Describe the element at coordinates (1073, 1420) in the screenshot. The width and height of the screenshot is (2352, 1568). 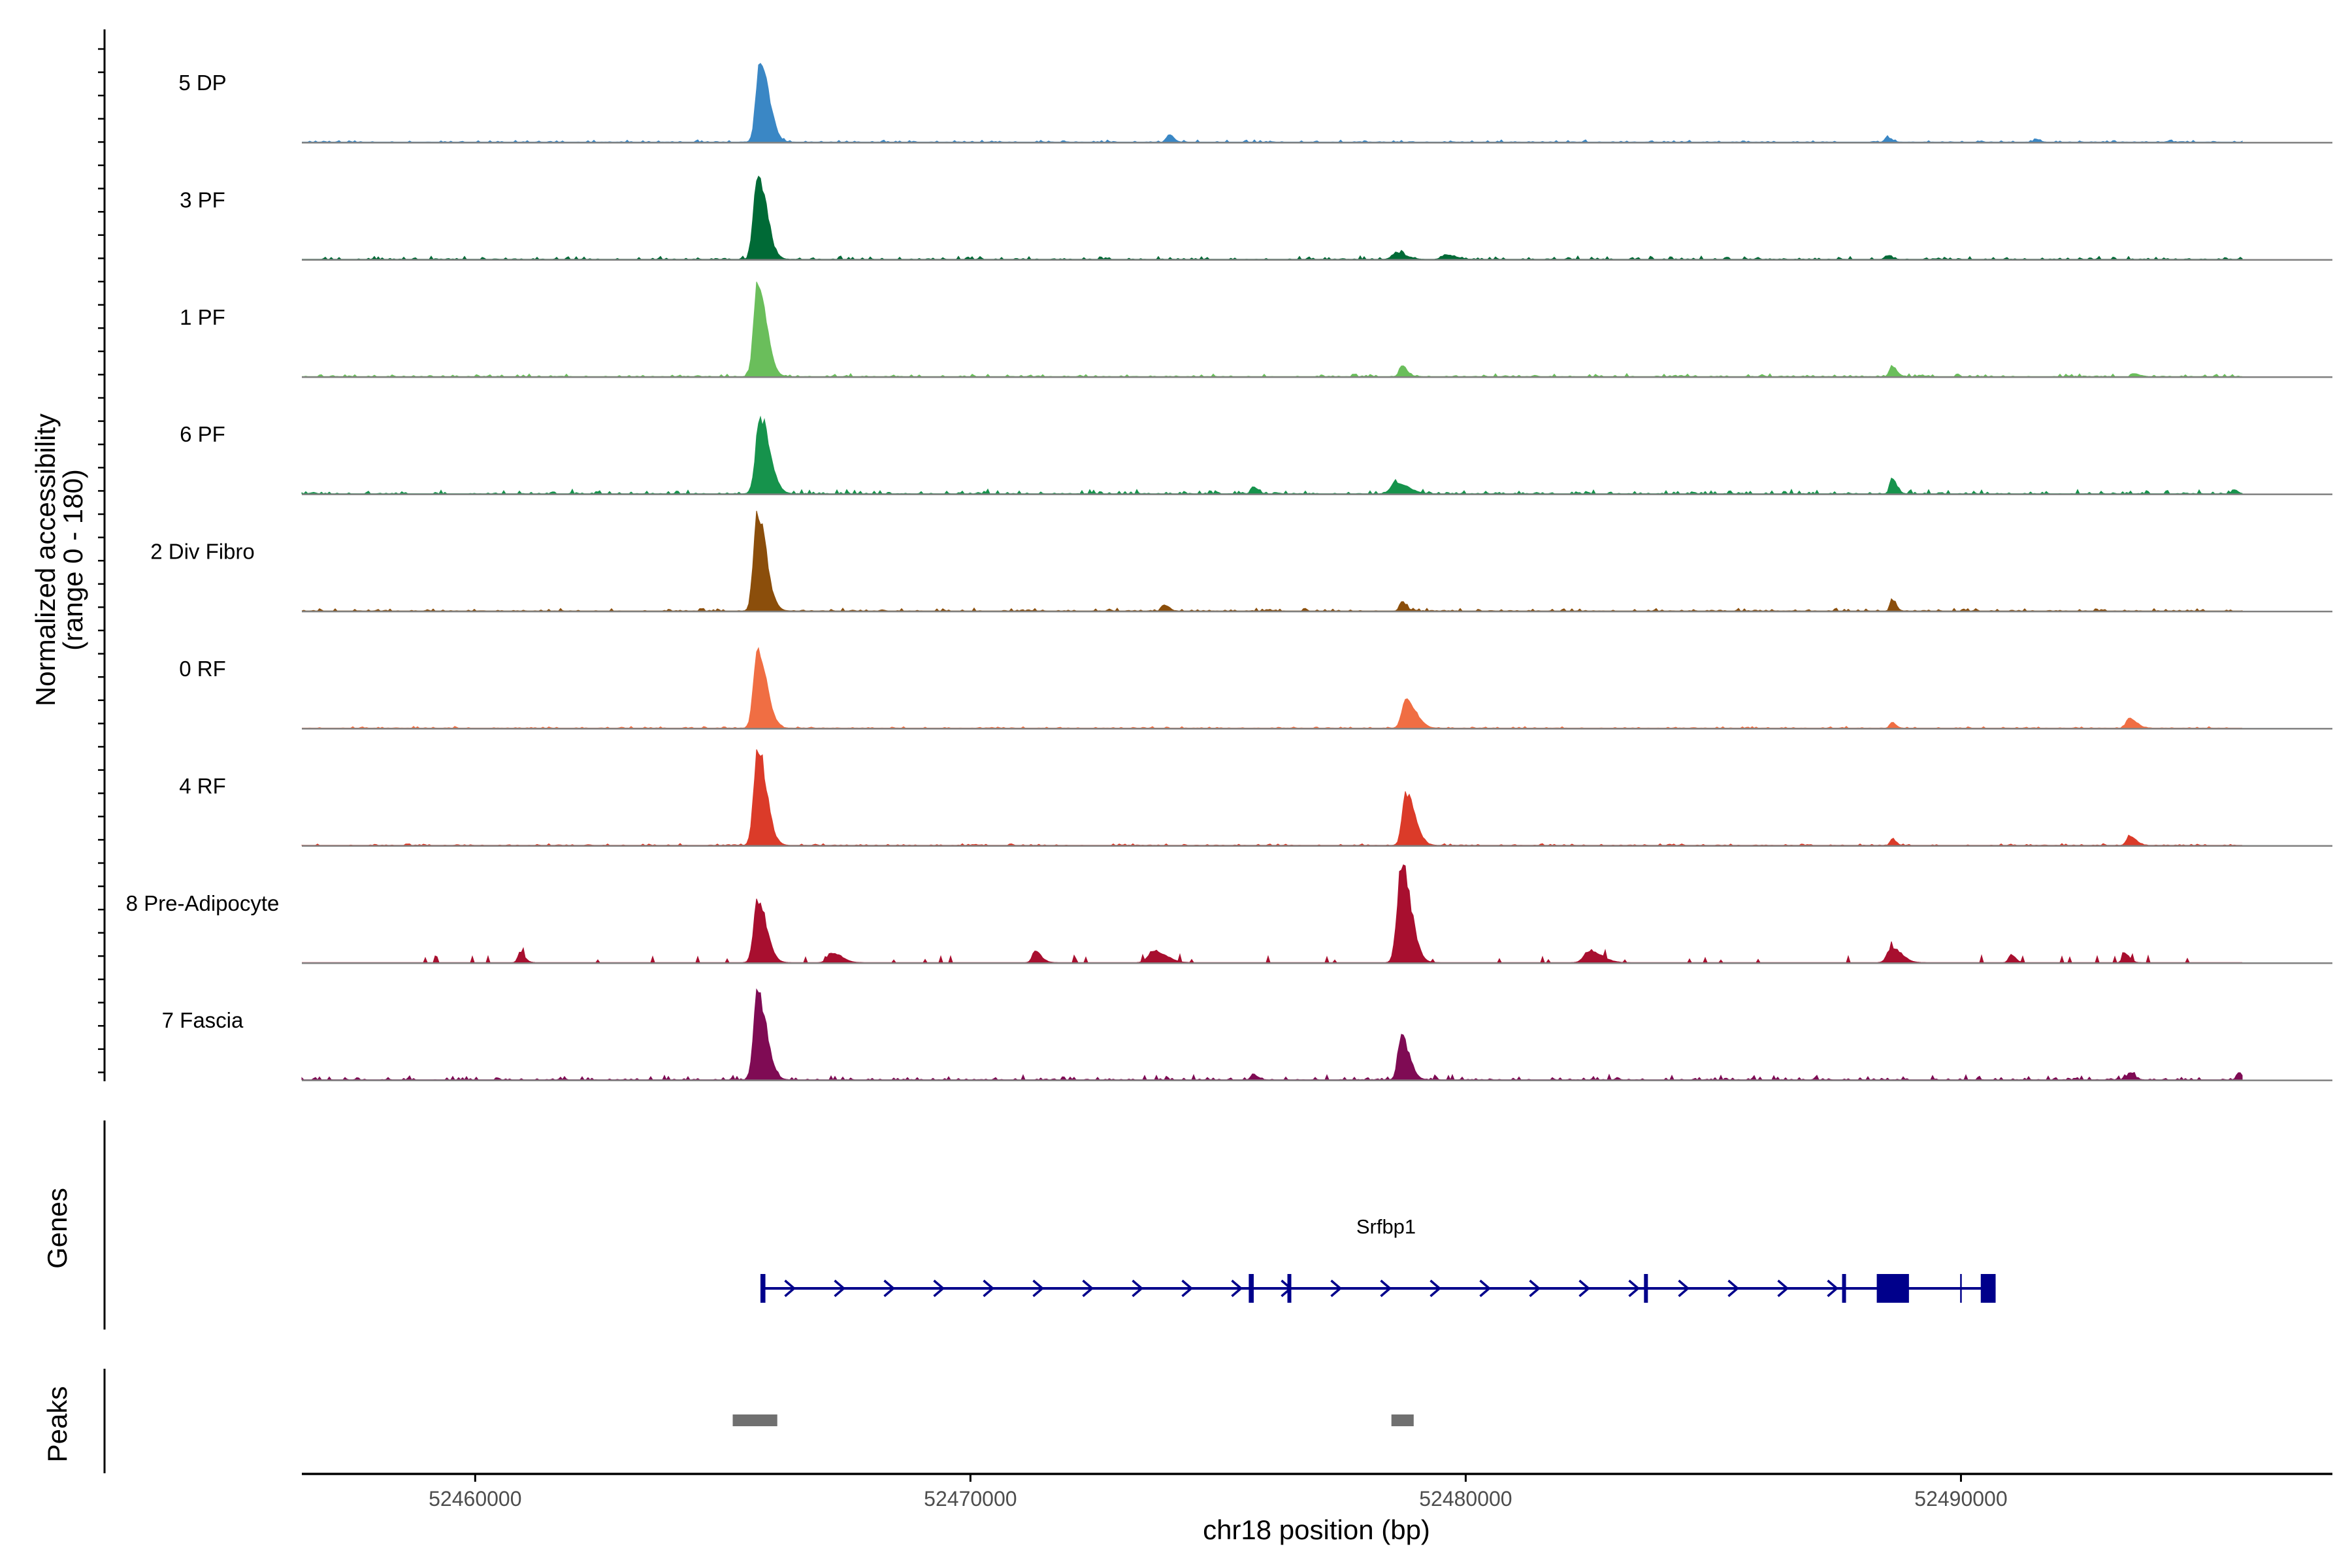
I see `peaks-track` at that location.